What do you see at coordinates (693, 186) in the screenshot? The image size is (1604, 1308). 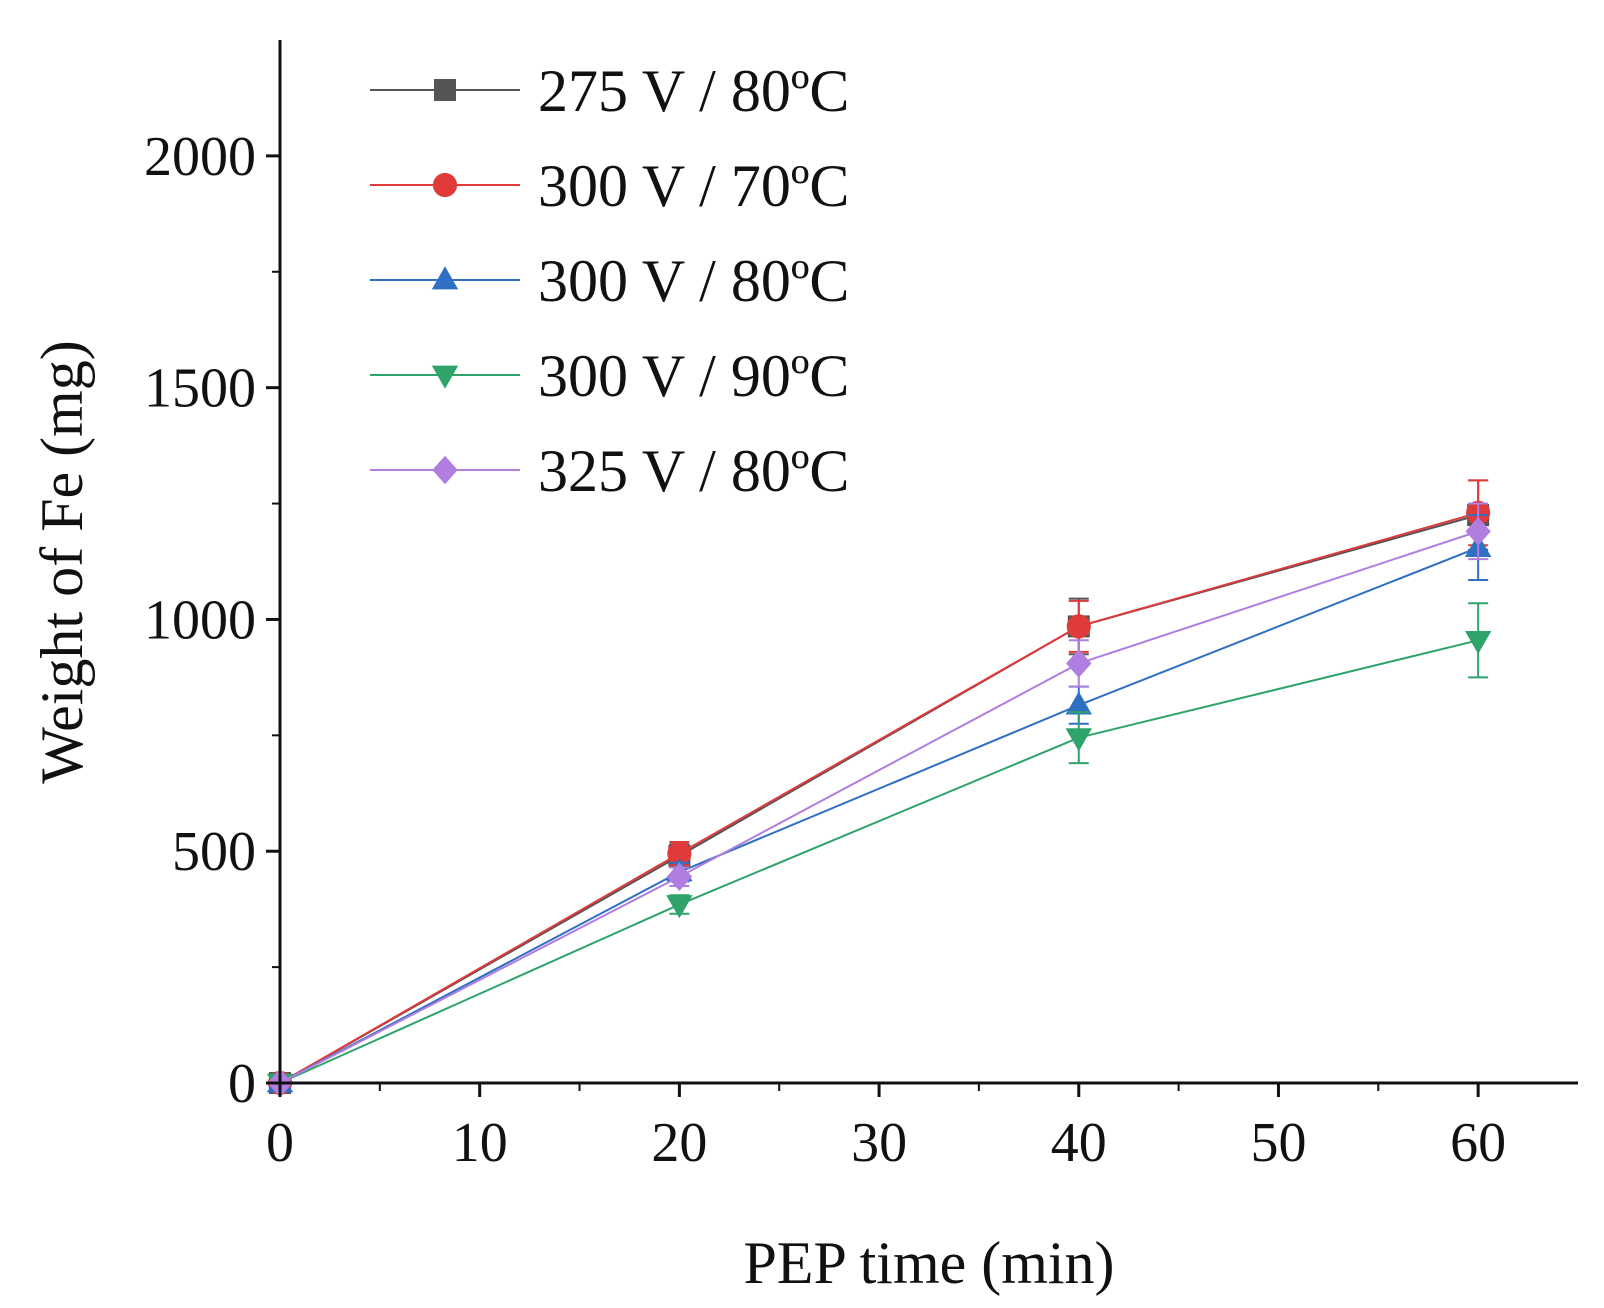 I see `legend-label: 300 V / 70ºC` at bounding box center [693, 186].